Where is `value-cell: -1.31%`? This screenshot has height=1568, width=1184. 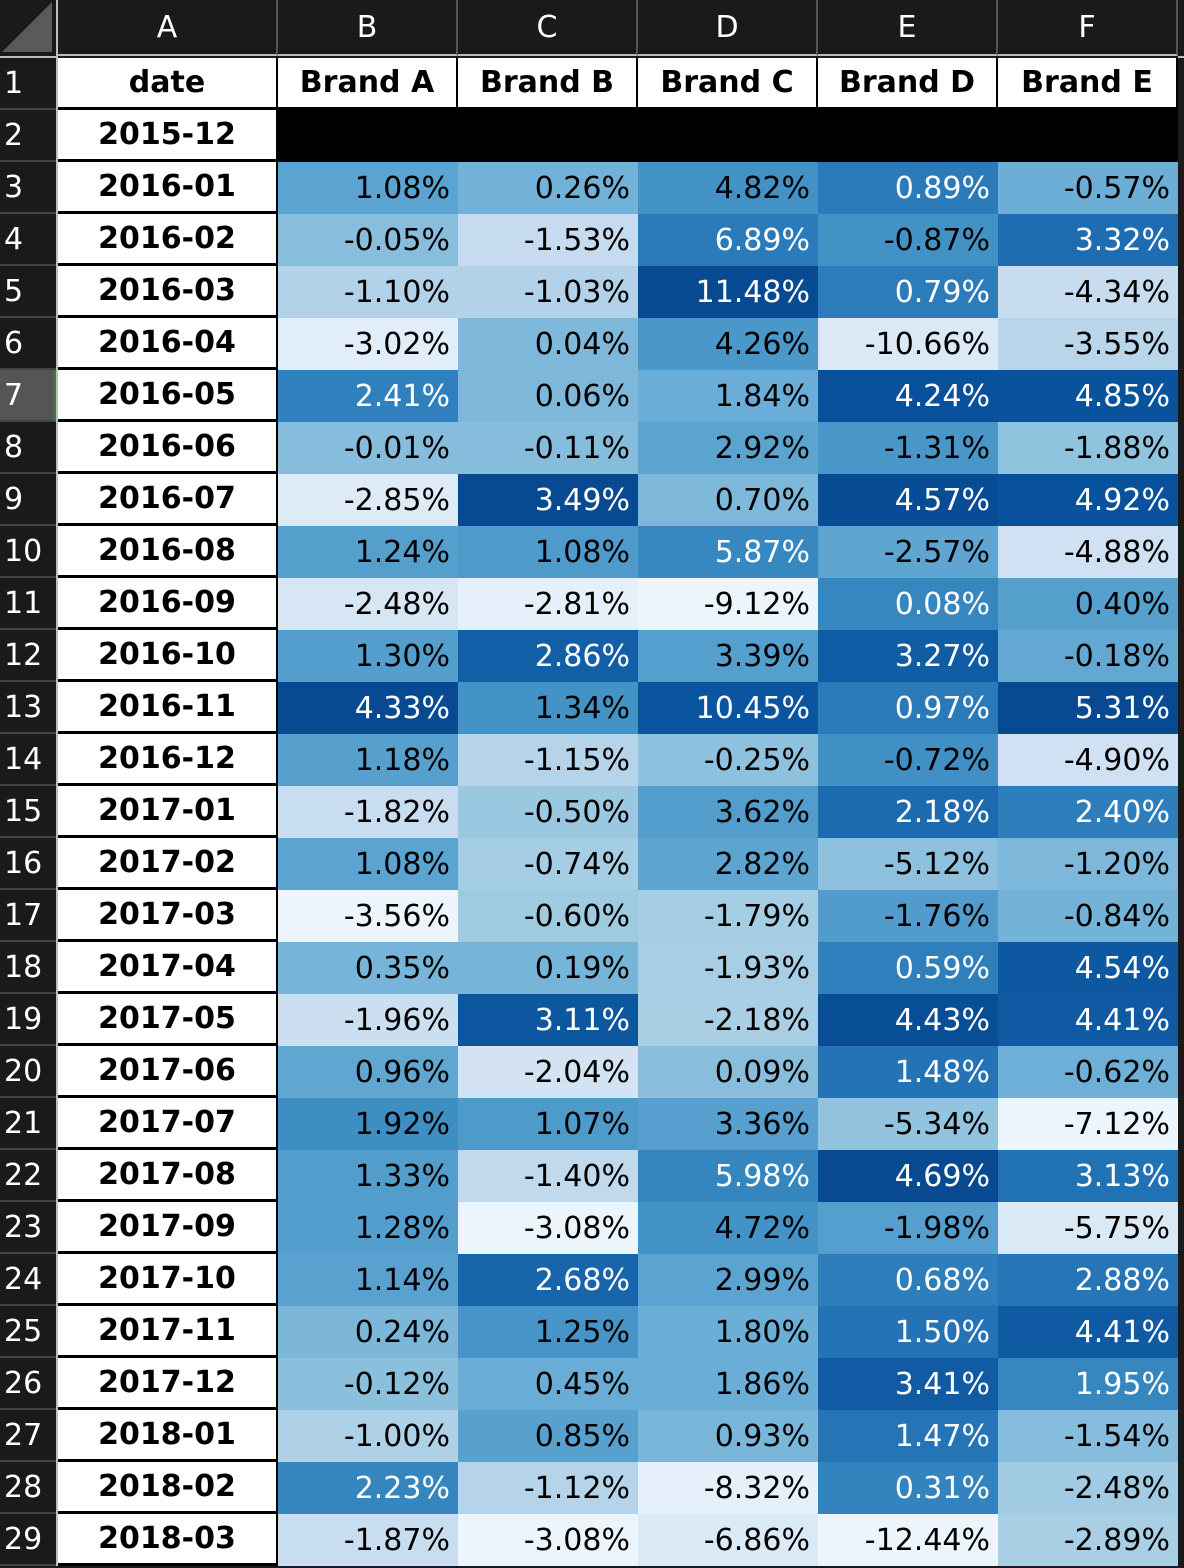
value-cell: -1.31% is located at coordinates (908, 448).